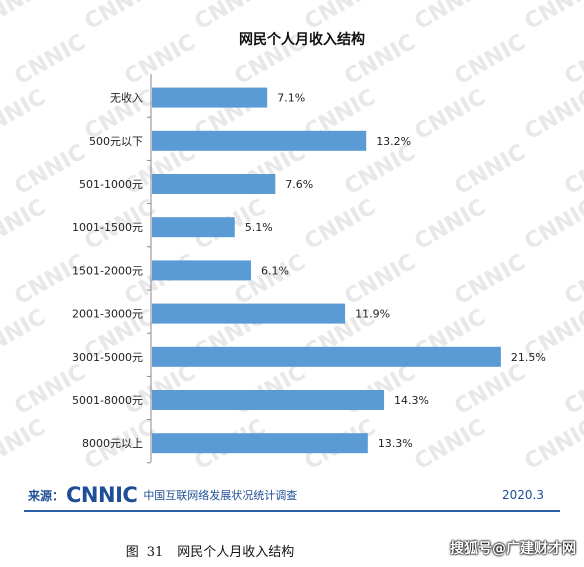  I want to click on source-footer: 来源： CNNIC 中国互联网络发展状况统计调查 2020.3, so click(293, 495).